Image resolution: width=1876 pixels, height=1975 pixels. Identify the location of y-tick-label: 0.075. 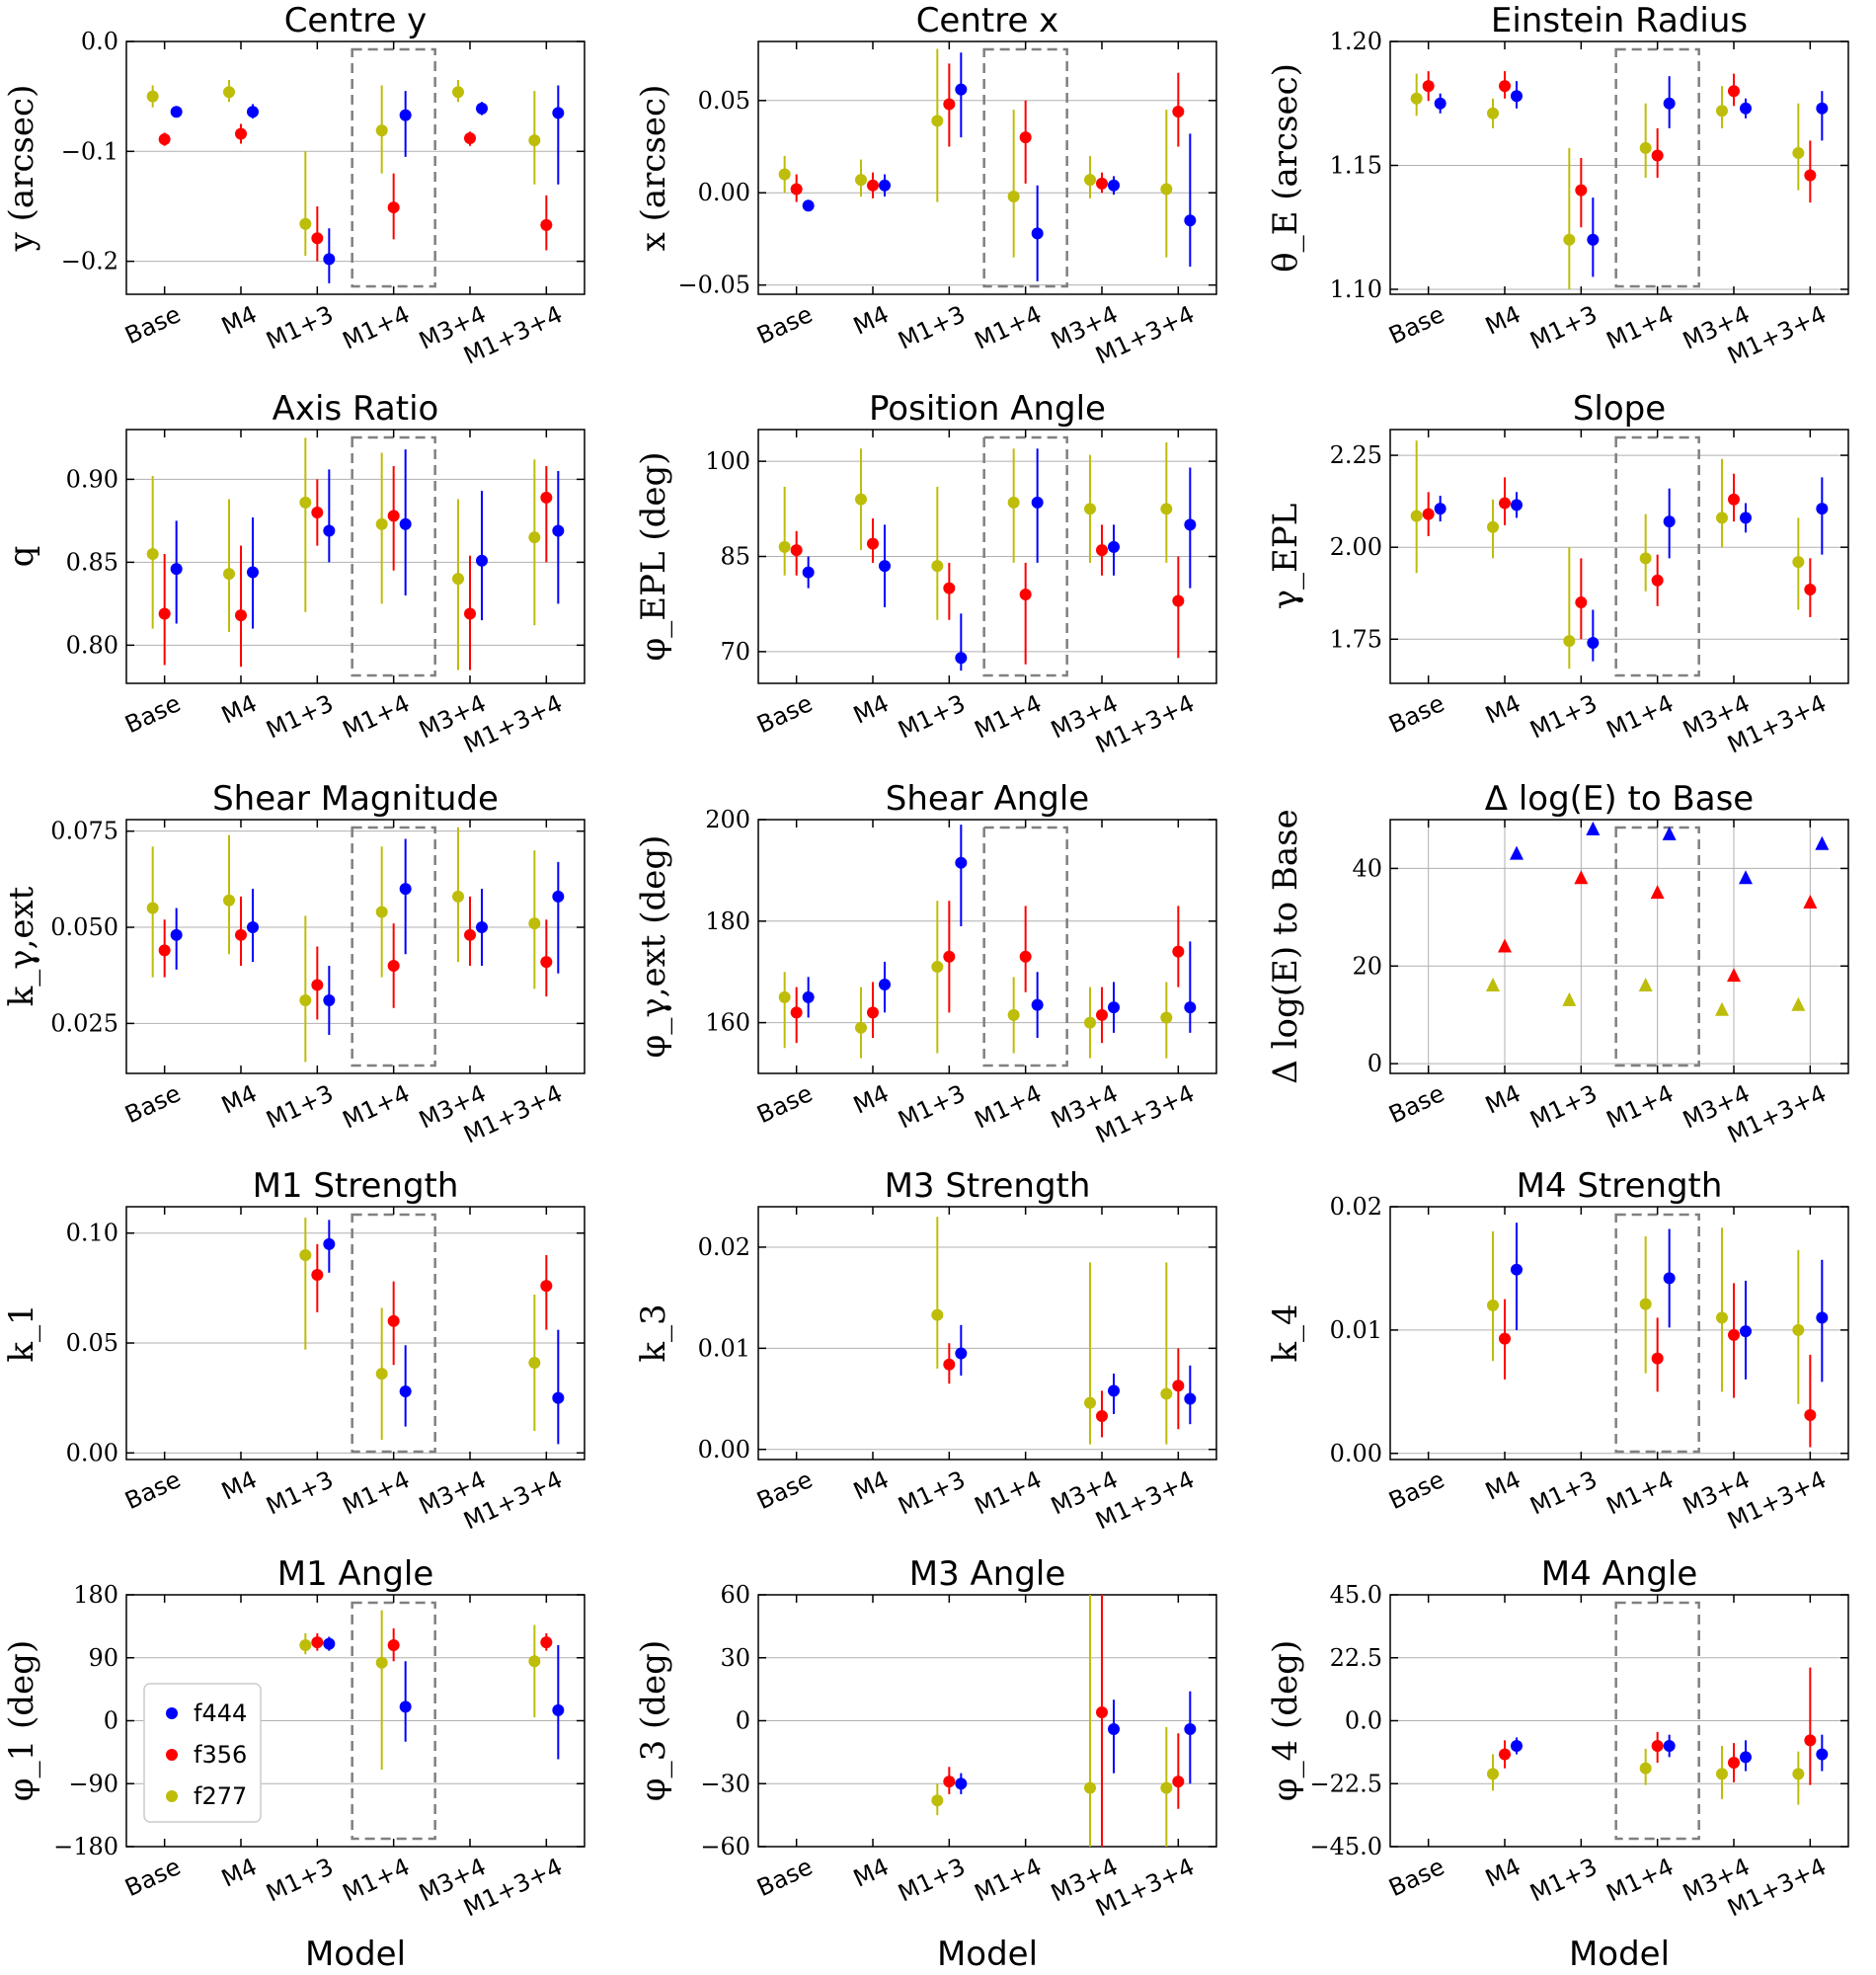
(84, 832).